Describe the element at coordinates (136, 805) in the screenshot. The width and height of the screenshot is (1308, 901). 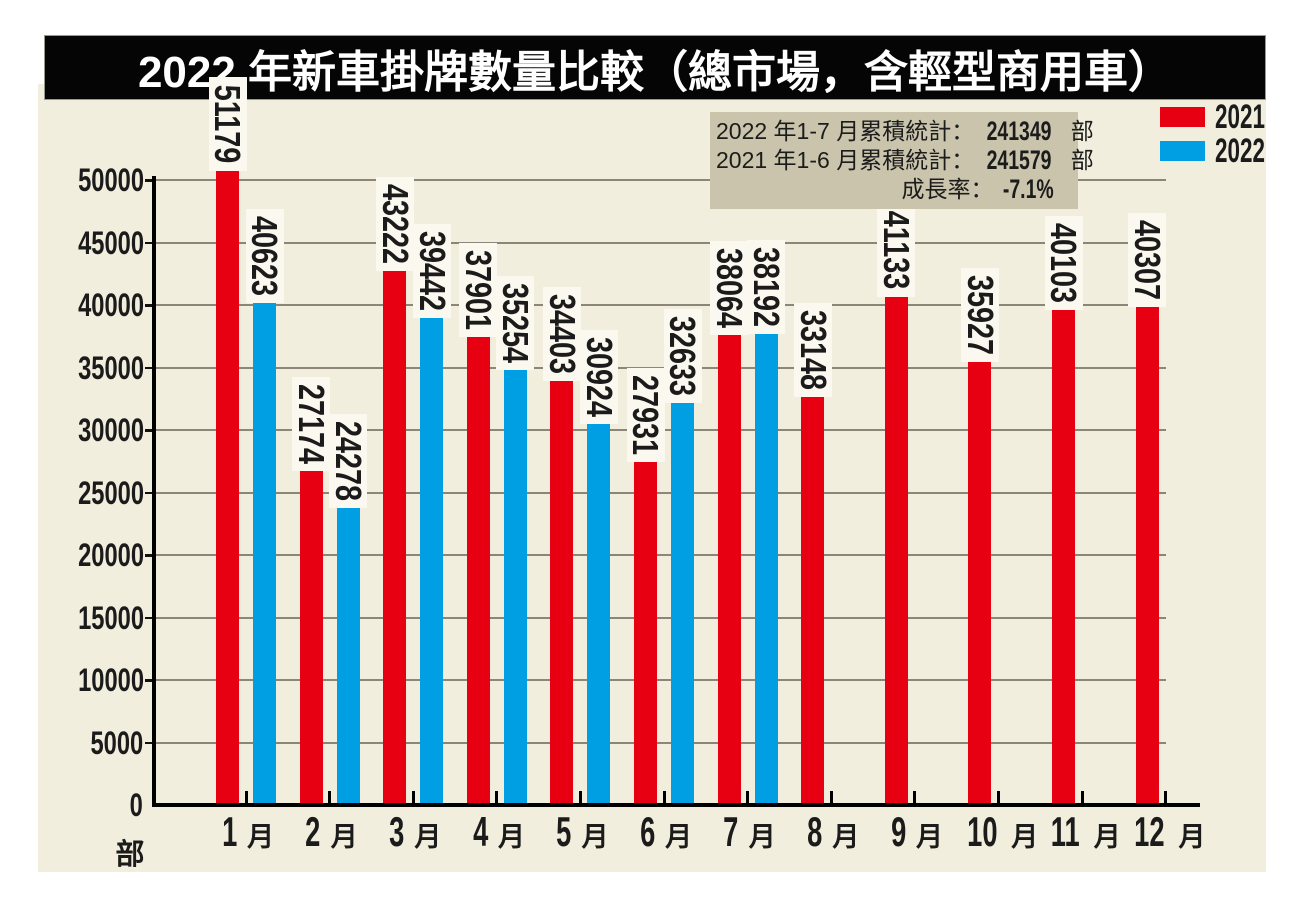
I see `y-axis-label-text: 0` at that location.